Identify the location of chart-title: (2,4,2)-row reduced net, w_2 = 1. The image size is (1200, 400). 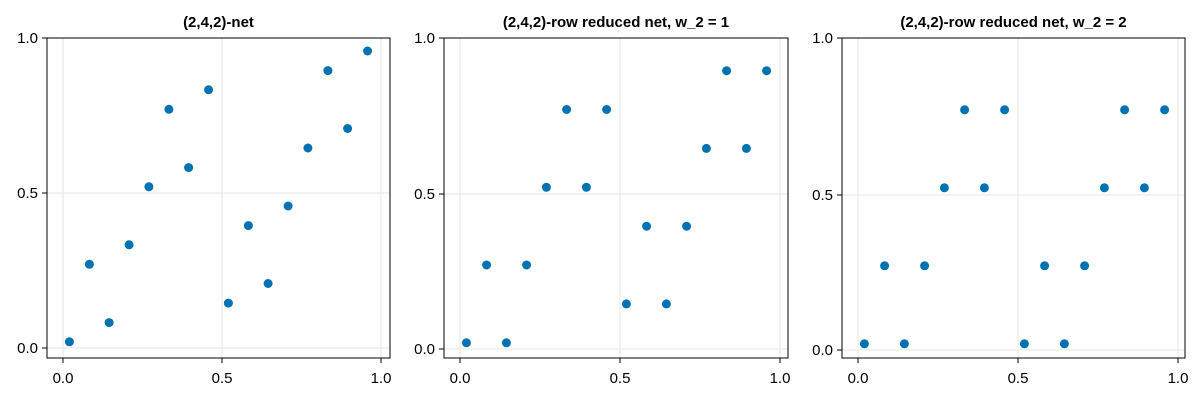
(616, 22).